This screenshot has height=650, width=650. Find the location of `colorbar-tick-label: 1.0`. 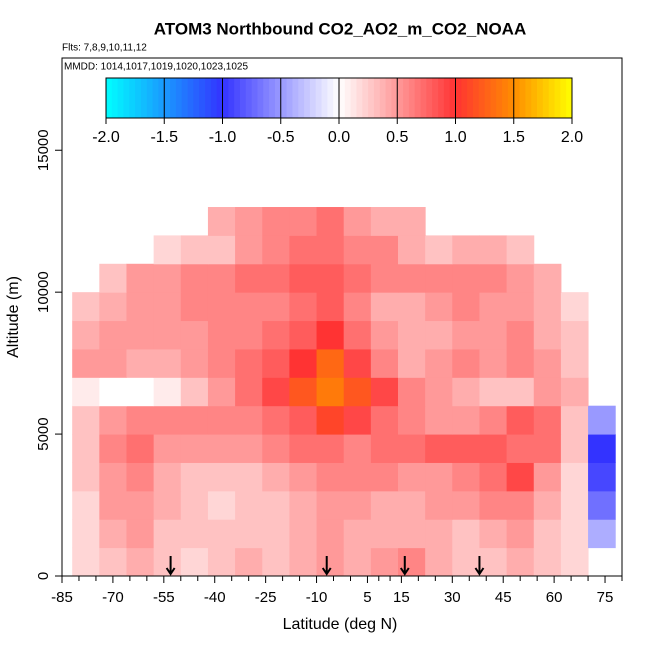

colorbar-tick-label: 1.0 is located at coordinates (455, 137).